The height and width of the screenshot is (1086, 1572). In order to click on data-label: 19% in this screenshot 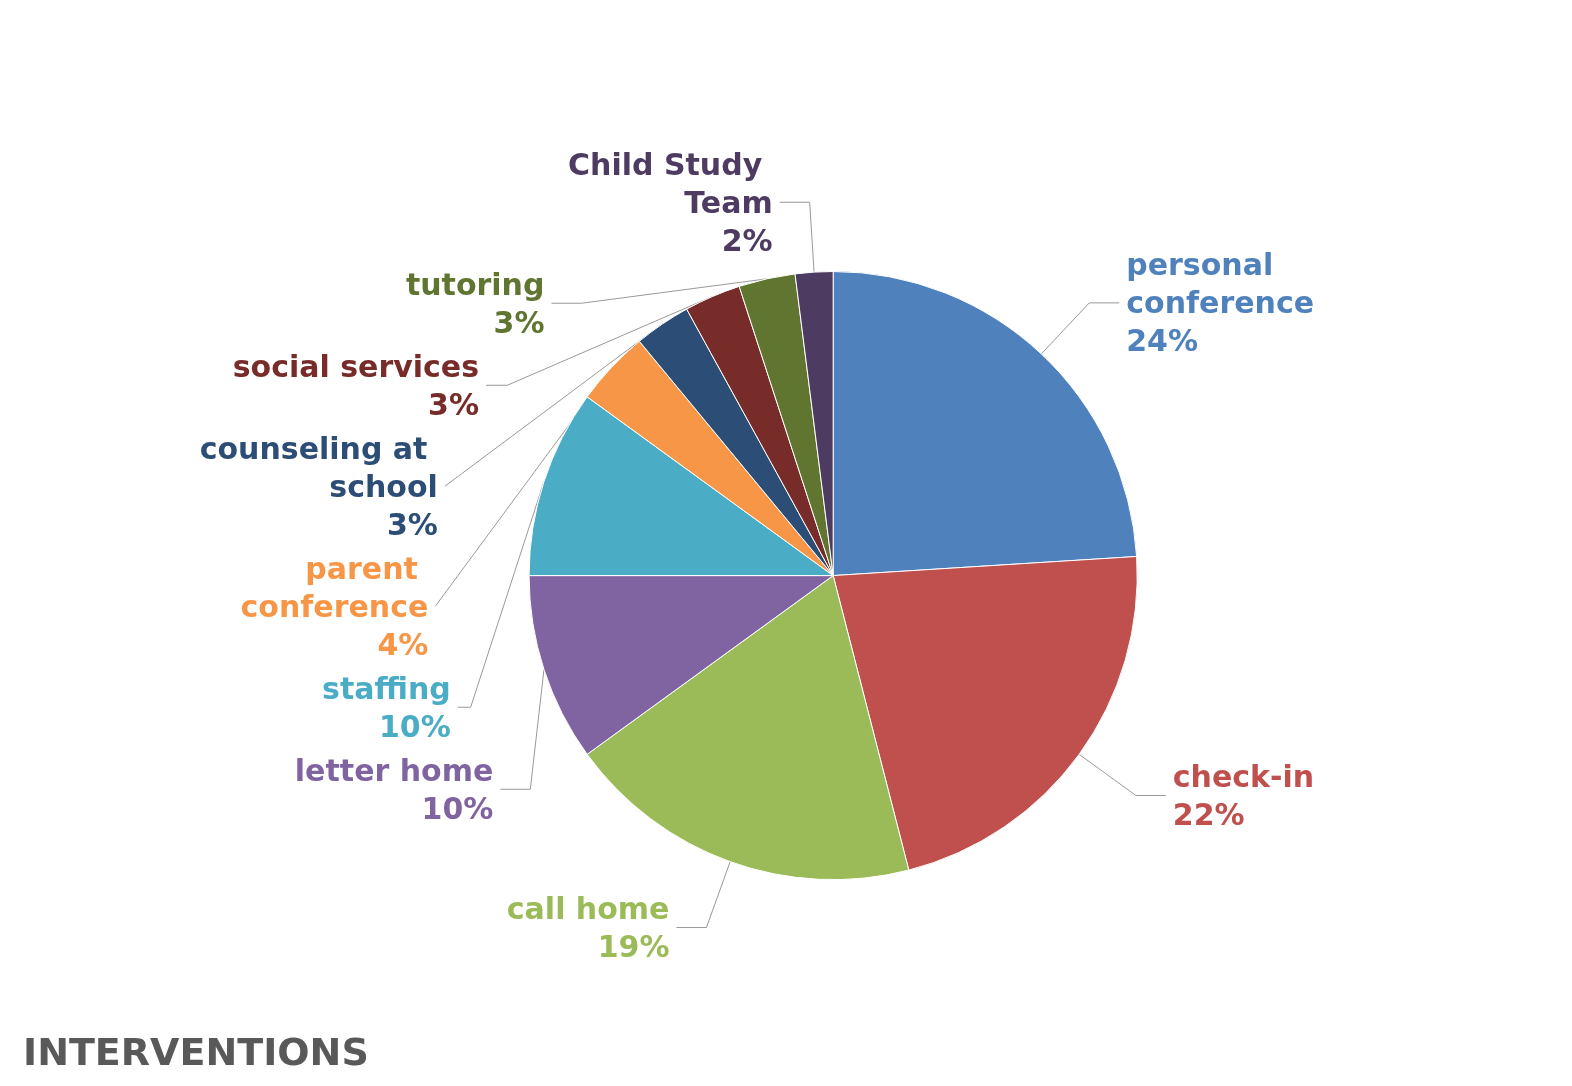, I will do `click(633, 947)`.